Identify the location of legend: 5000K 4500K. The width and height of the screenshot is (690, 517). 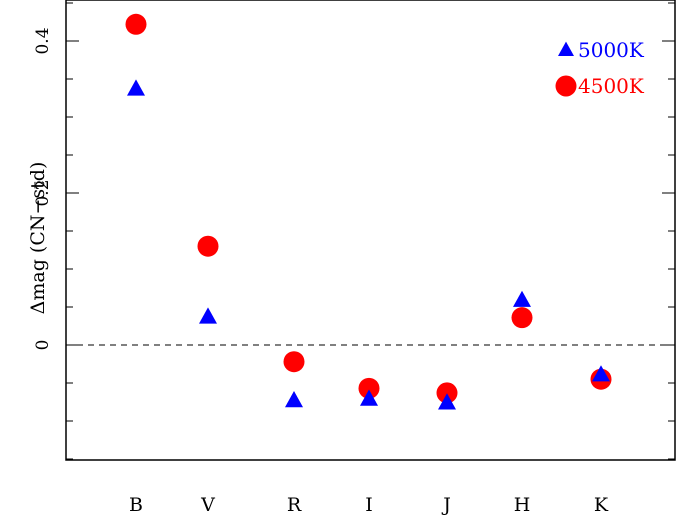
(600, 68).